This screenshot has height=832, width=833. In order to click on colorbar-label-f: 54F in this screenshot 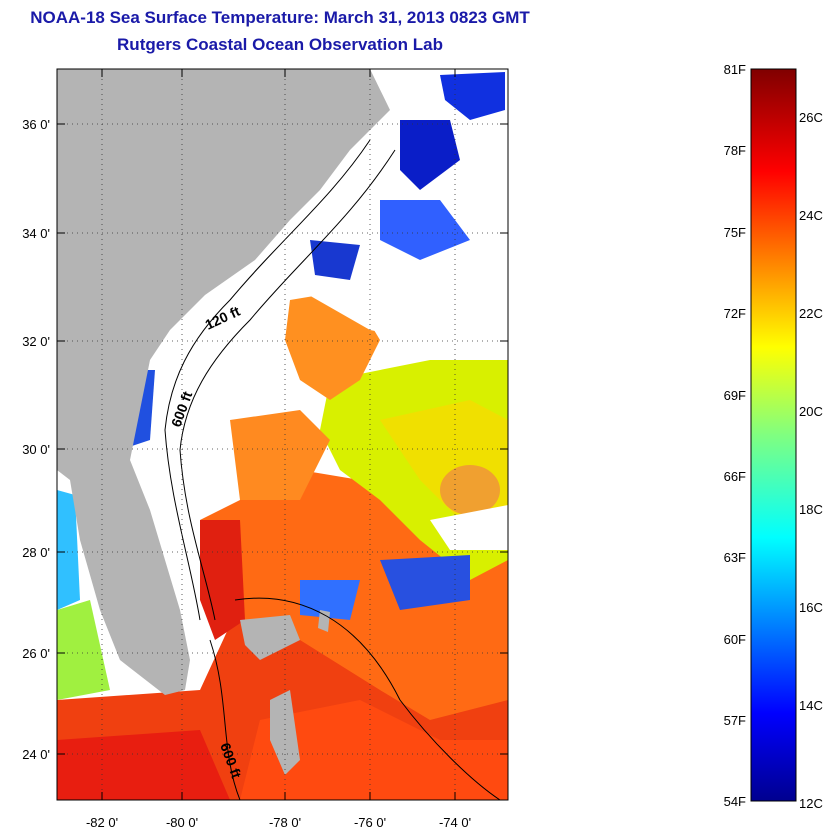, I will do `click(735, 801)`.